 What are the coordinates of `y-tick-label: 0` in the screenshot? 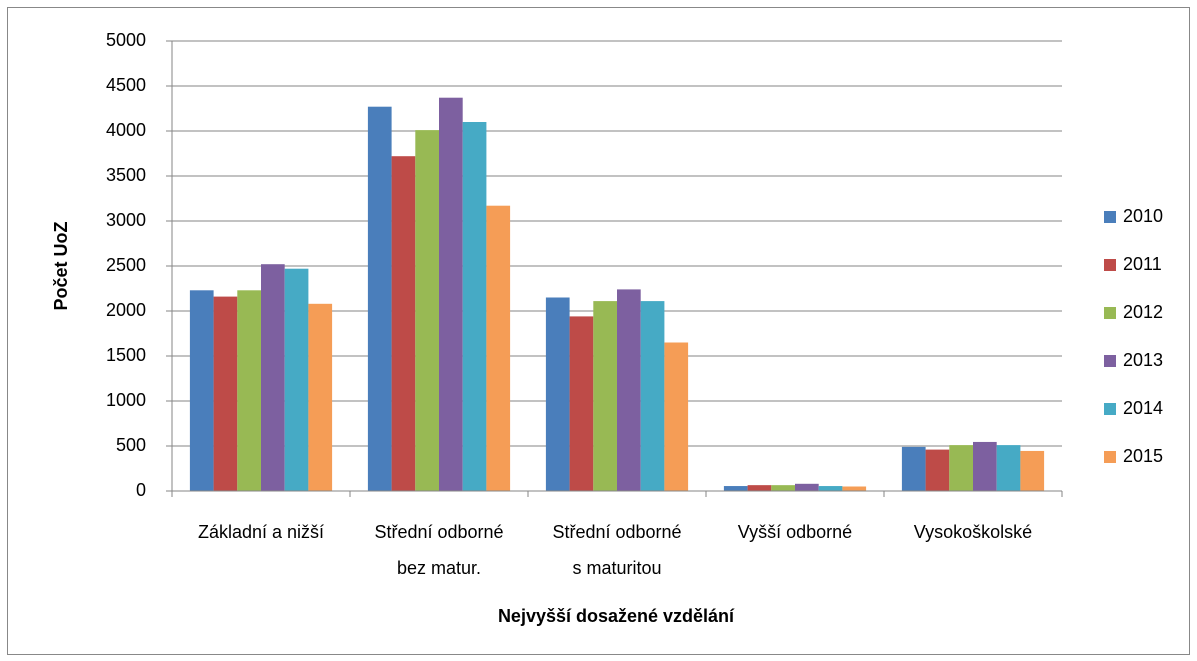 It's located at (141, 490).